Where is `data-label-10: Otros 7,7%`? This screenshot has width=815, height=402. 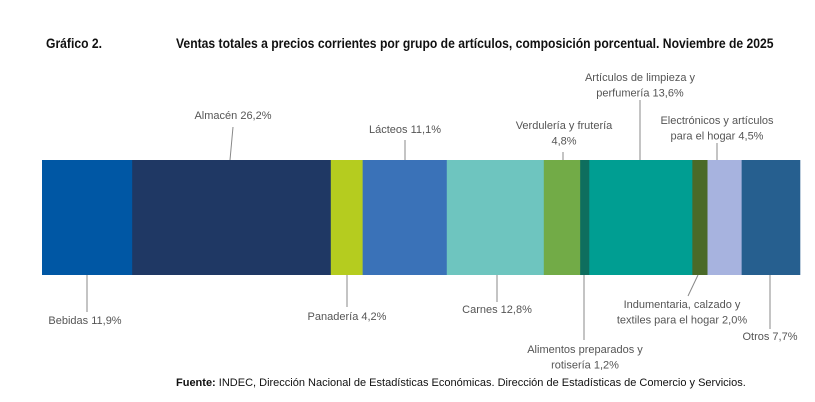
data-label-10: Otros 7,7% is located at coordinates (769, 337).